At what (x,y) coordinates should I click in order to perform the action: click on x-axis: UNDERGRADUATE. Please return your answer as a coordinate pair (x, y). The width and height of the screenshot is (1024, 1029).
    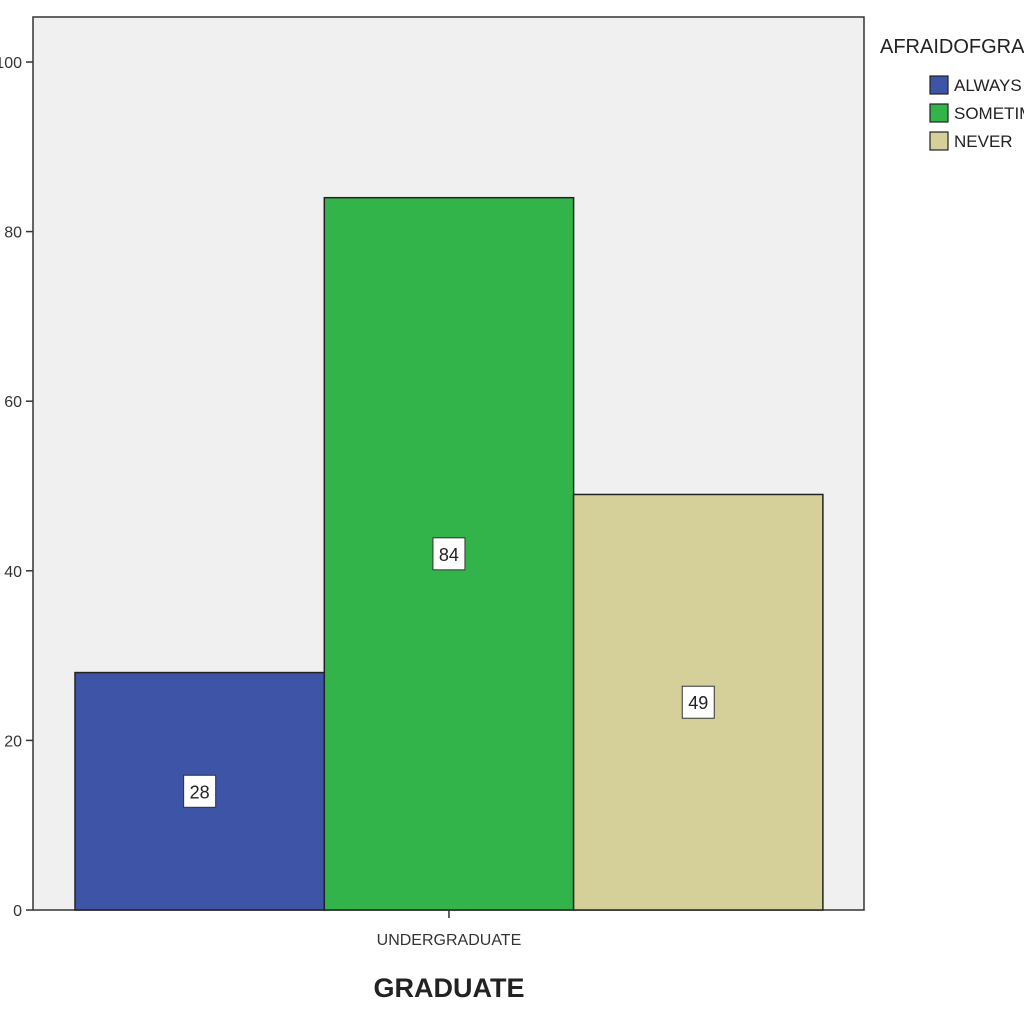
    Looking at the image, I should click on (449, 929).